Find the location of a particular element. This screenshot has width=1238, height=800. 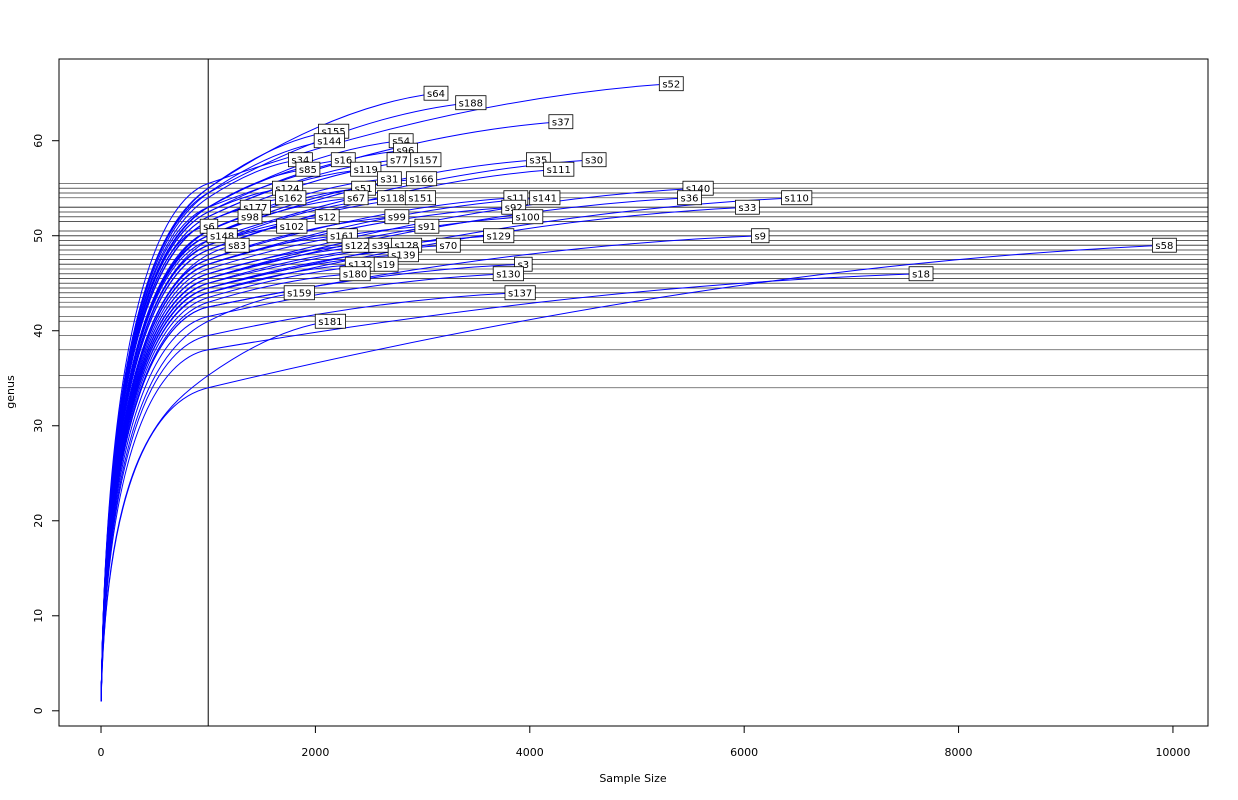

sample-label: s77 is located at coordinates (399, 160).